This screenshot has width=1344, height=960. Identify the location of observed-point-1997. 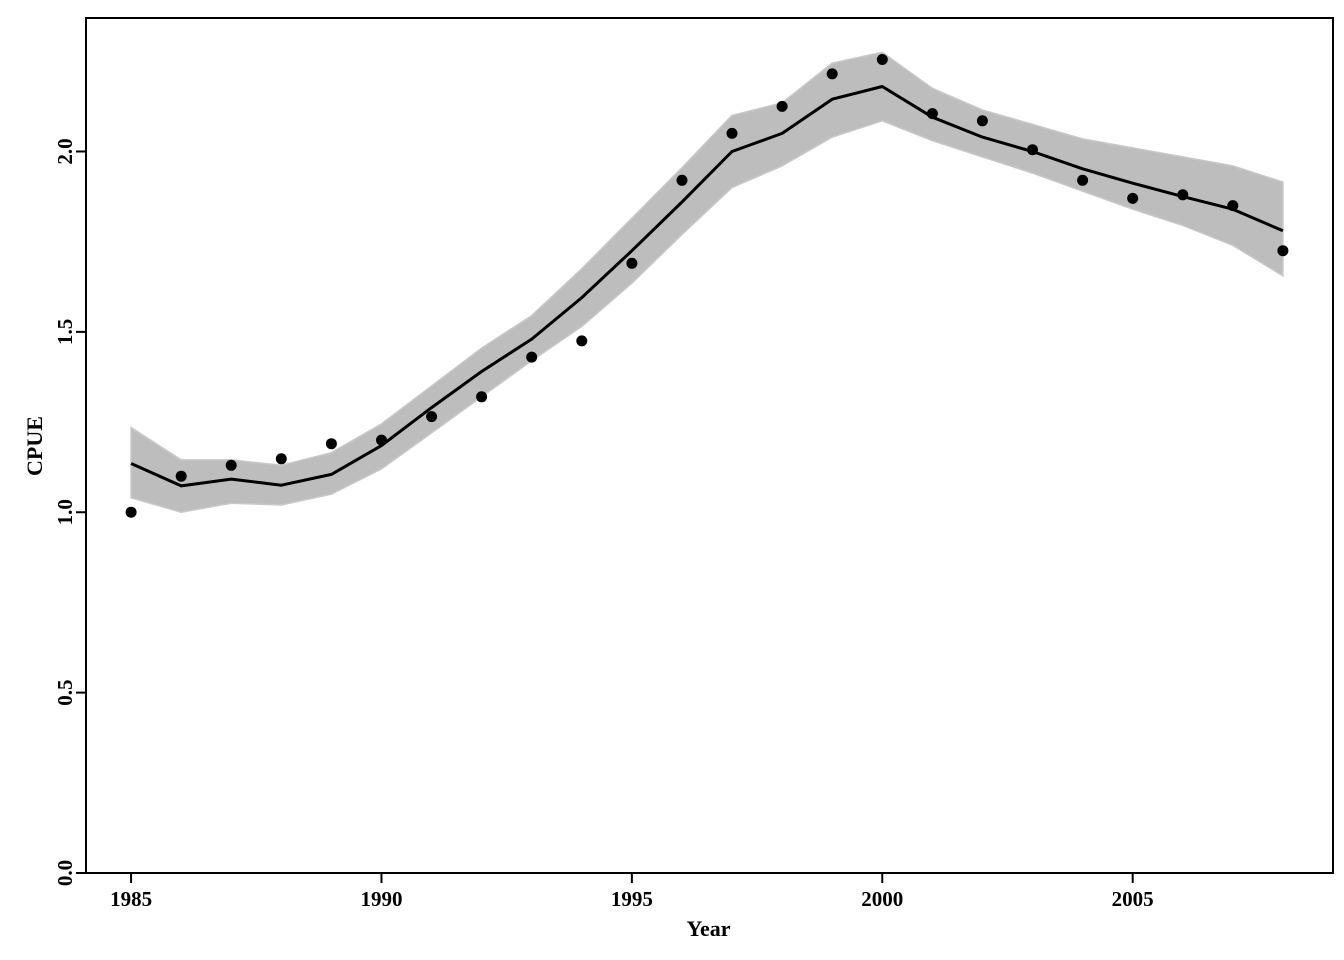
(732, 133).